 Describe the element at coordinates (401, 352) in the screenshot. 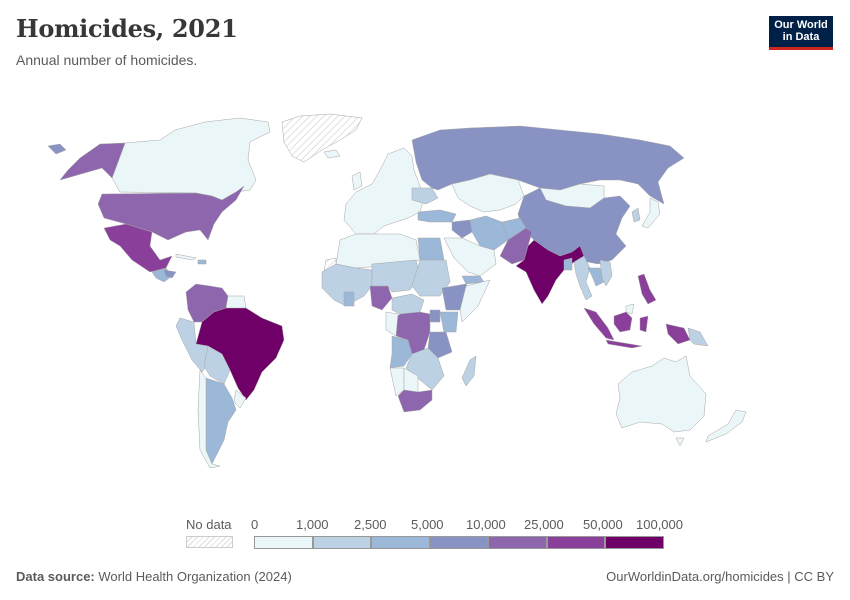

I see `country-angola` at that location.